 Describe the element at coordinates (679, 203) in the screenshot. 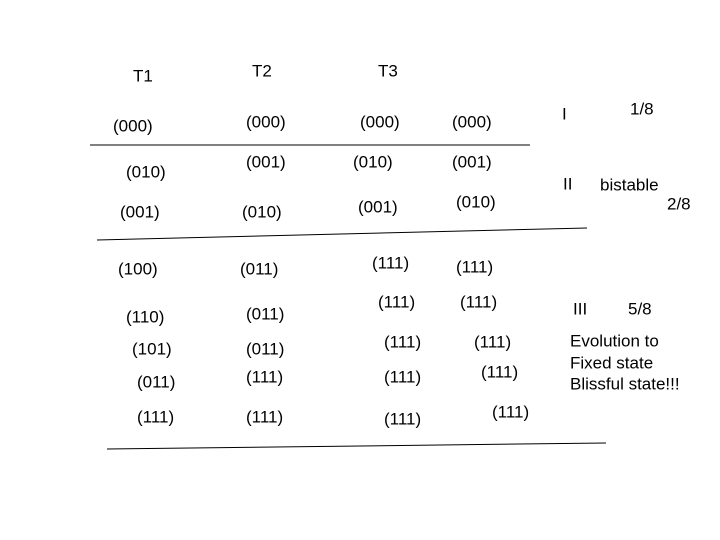

I see `group-fraction: 2/8` at that location.